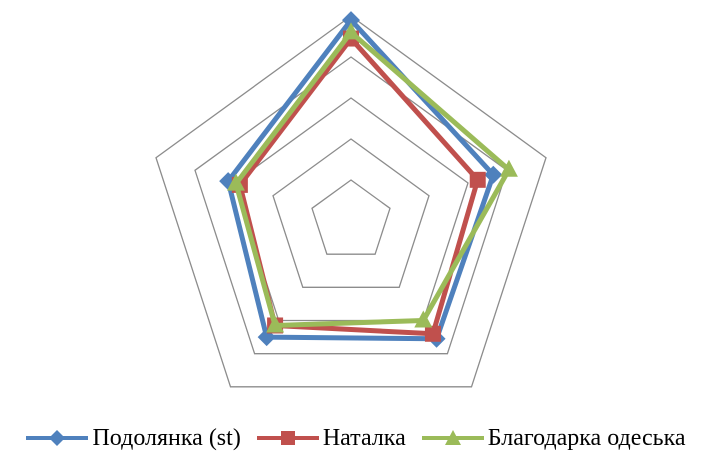  Describe the element at coordinates (57, 438) in the screenshot. I see `legend-marker-diamond-icon` at that location.